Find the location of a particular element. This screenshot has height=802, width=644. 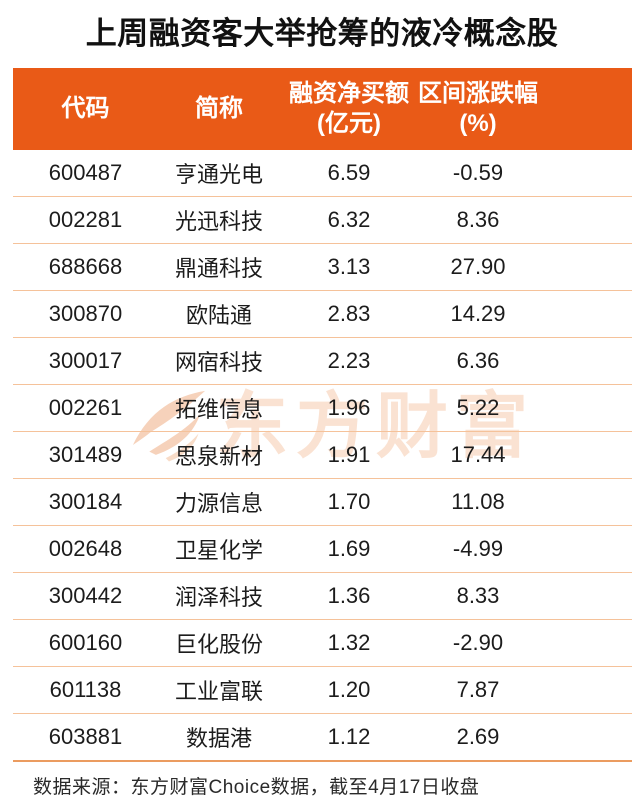

cell-name: 欧陆通 is located at coordinates (219, 314).